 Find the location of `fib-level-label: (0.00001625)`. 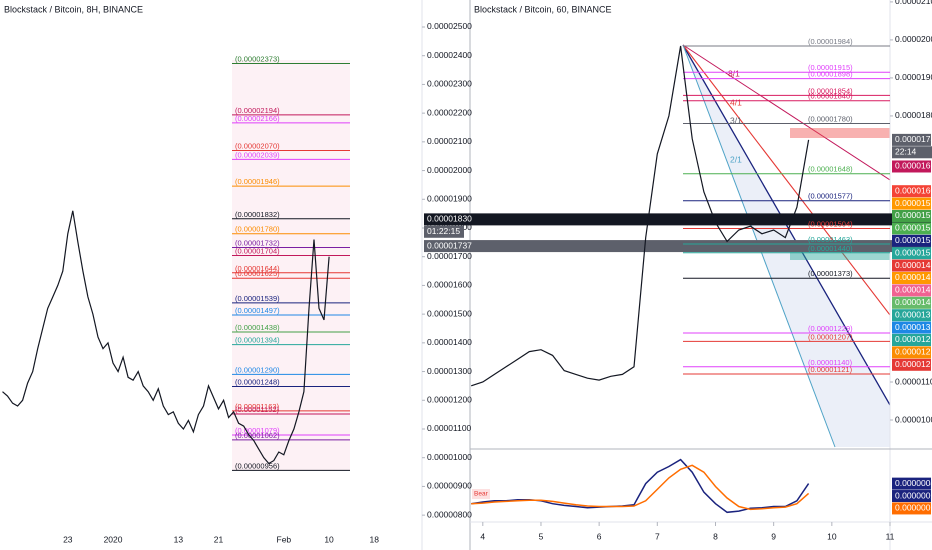

fib-level-label: (0.00001625) is located at coordinates (257, 273).